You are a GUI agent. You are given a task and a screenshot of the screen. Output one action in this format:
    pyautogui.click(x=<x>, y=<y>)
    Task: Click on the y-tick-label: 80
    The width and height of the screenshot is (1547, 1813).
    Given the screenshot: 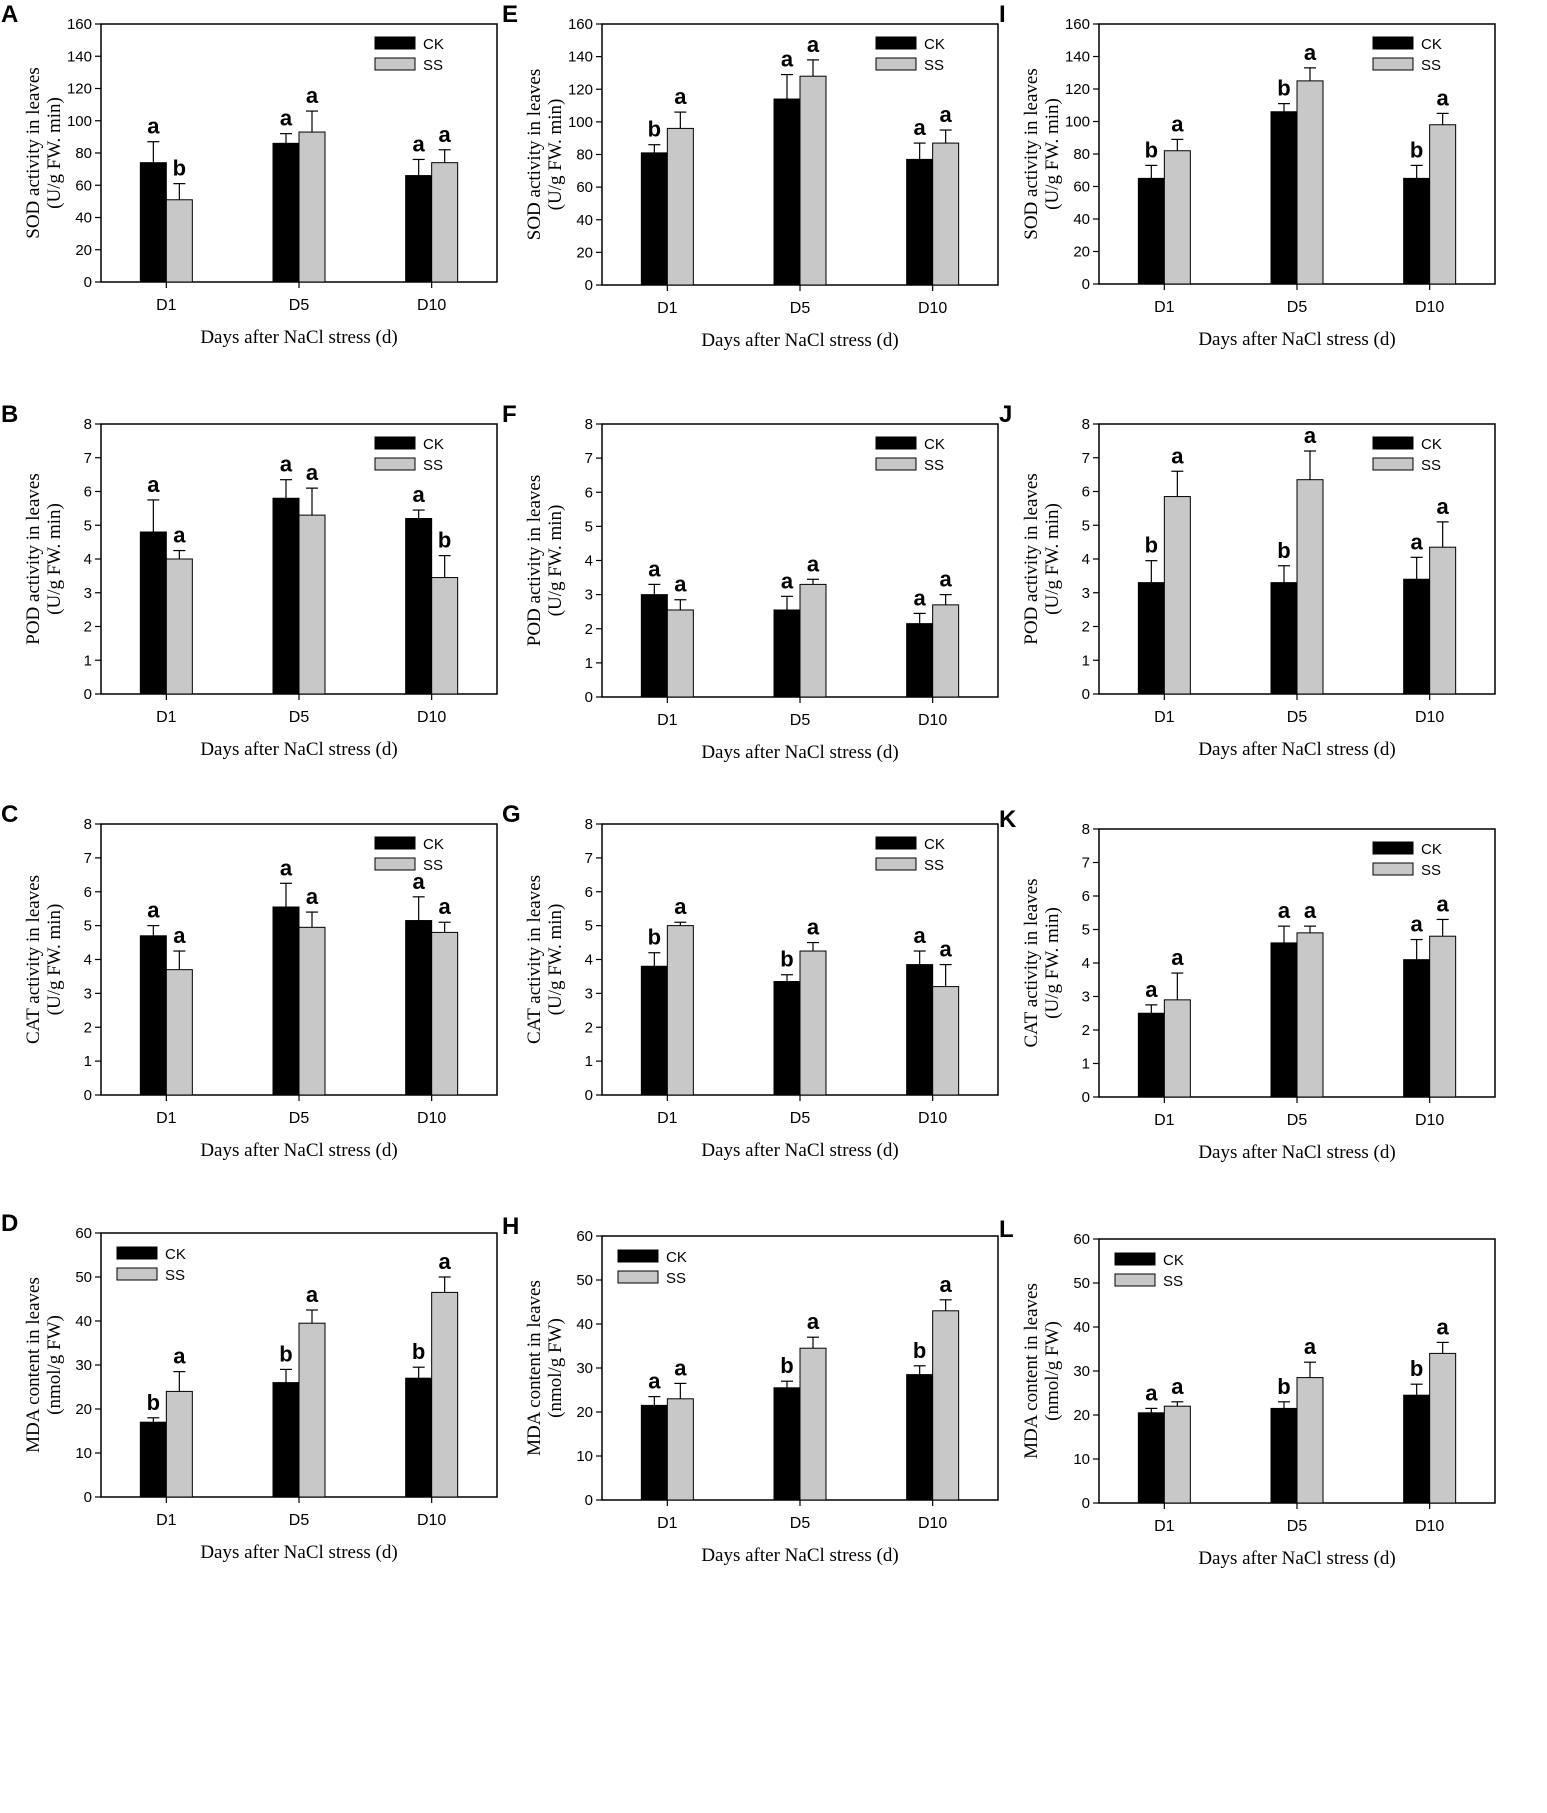 What is the action you would take?
    pyautogui.click(x=584, y=155)
    